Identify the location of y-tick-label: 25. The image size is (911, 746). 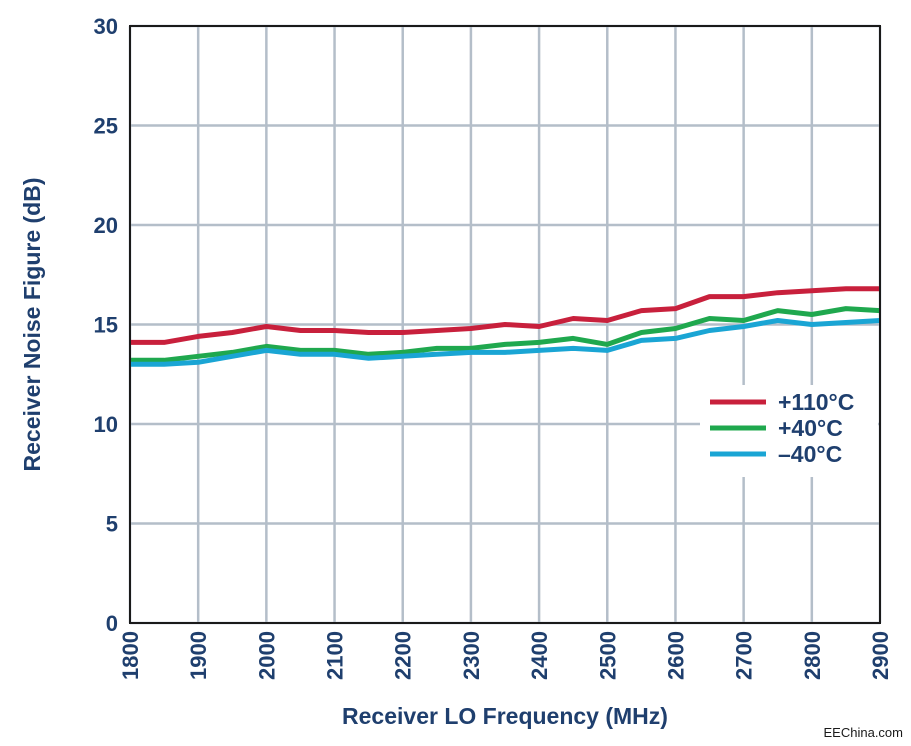
(106, 126).